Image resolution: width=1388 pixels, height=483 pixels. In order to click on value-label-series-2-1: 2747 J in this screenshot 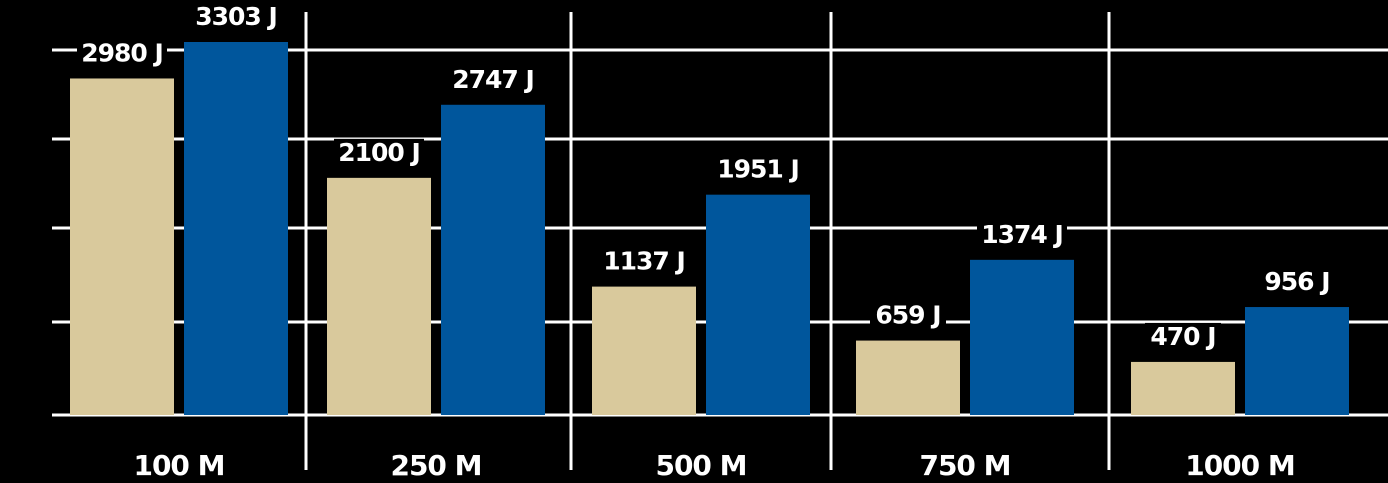, I will do `click(493, 79)`.